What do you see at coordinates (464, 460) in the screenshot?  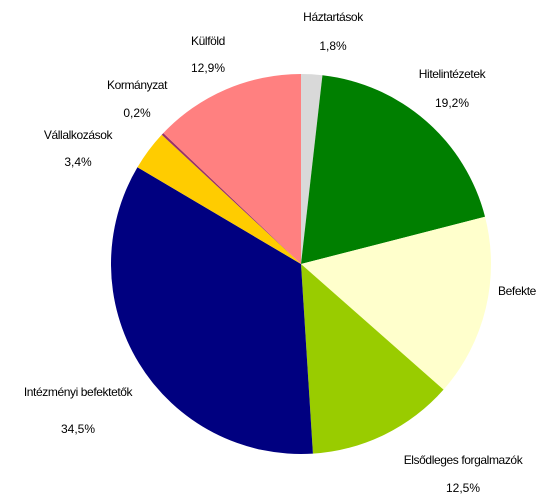 I see `slice-label: Elsődleges forgalmazók` at bounding box center [464, 460].